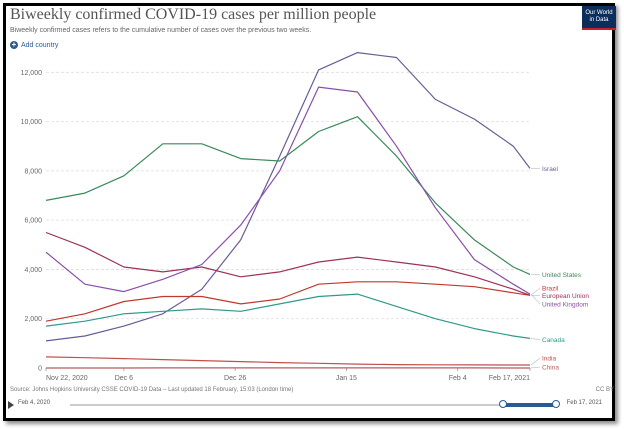 Image resolution: width=624 pixels, height=430 pixels. What do you see at coordinates (509, 378) in the screenshot?
I see `x-tick-label: Feb 17, 2021` at bounding box center [509, 378].